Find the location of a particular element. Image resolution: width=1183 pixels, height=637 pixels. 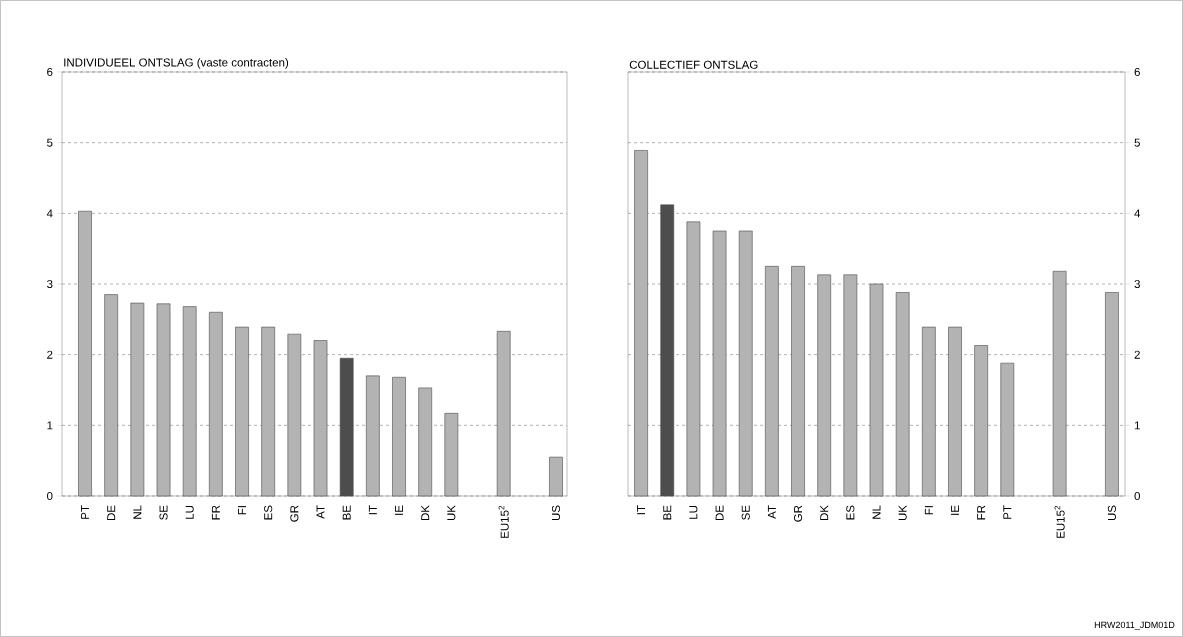

text: HRW2011_JDM01D is located at coordinates (1134, 625).